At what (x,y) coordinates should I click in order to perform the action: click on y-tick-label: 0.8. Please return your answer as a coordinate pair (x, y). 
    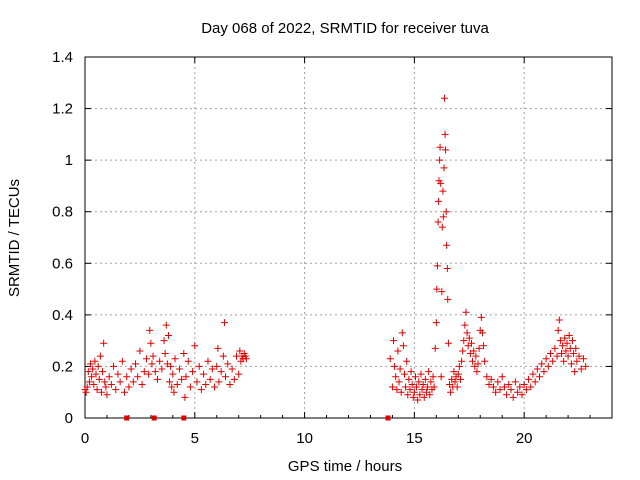
    Looking at the image, I should click on (62, 212).